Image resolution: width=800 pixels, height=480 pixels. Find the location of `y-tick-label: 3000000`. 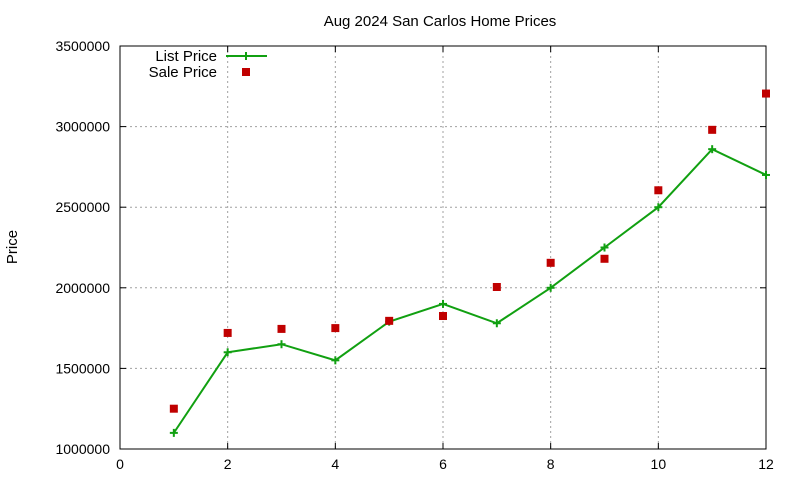

y-tick-label: 3000000 is located at coordinates (82, 127).